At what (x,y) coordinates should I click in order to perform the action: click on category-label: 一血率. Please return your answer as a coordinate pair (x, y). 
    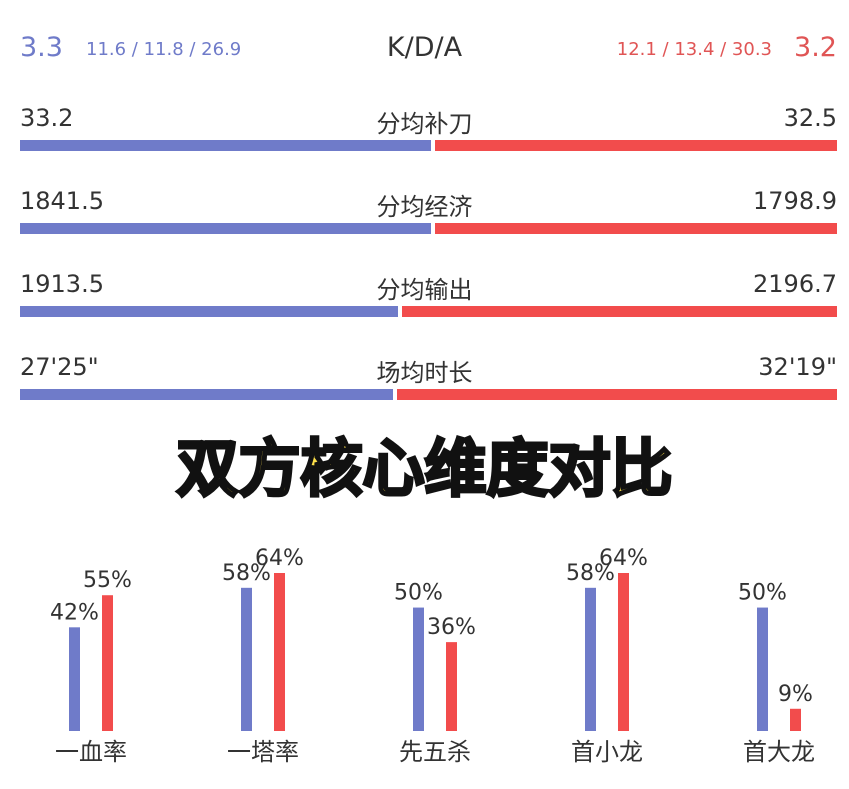
    Looking at the image, I should click on (91, 752).